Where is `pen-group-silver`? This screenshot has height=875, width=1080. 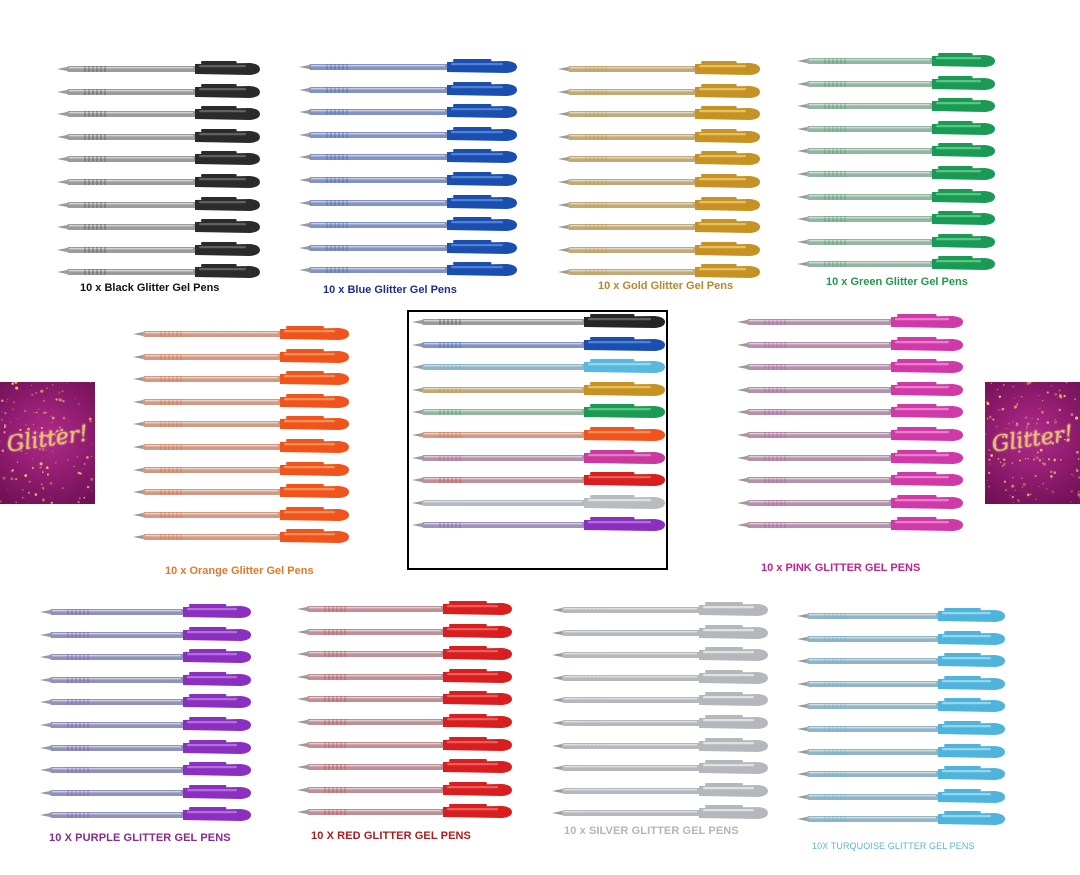
pen-group-silver is located at coordinates (660, 714).